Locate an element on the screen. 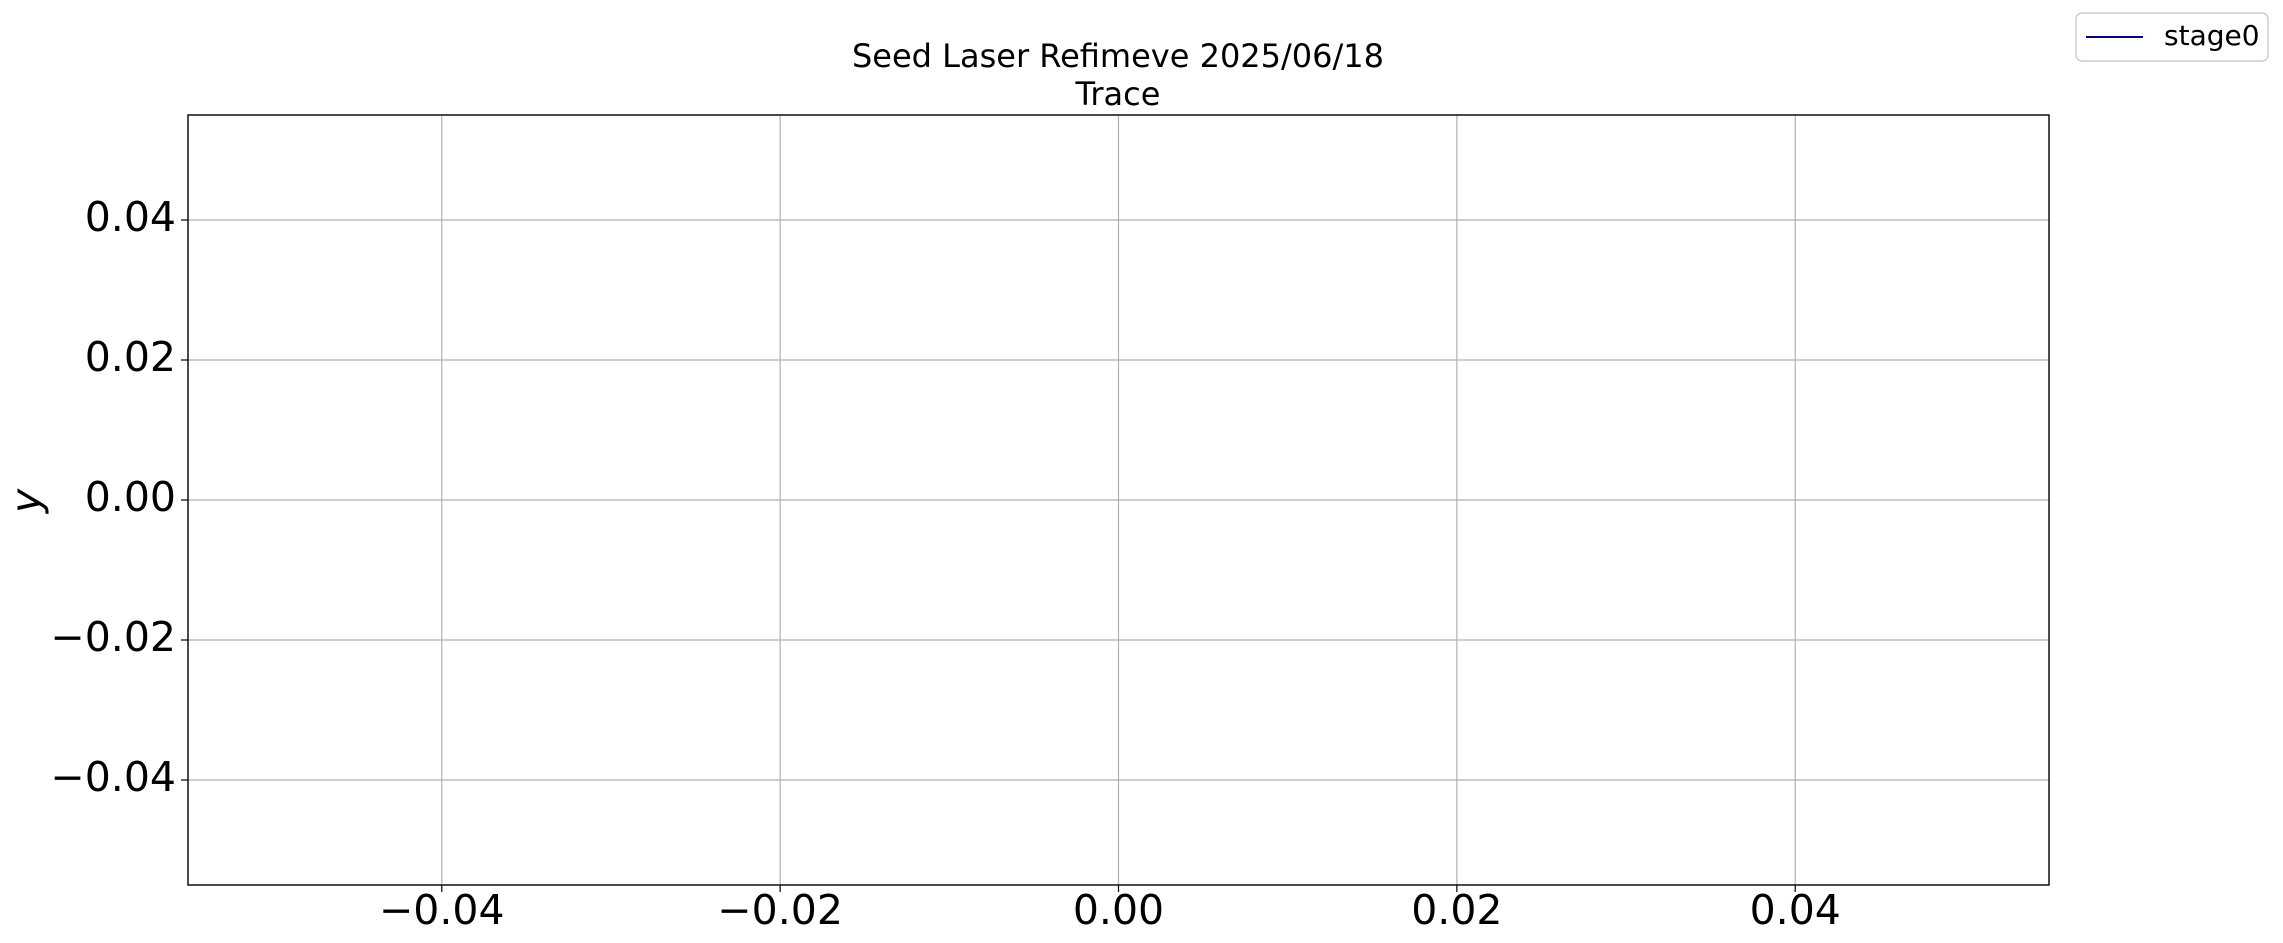 The width and height of the screenshot is (2283, 943). chart-title: Seed Laser Refimeve 2025/06/18 is located at coordinates (1118, 56).